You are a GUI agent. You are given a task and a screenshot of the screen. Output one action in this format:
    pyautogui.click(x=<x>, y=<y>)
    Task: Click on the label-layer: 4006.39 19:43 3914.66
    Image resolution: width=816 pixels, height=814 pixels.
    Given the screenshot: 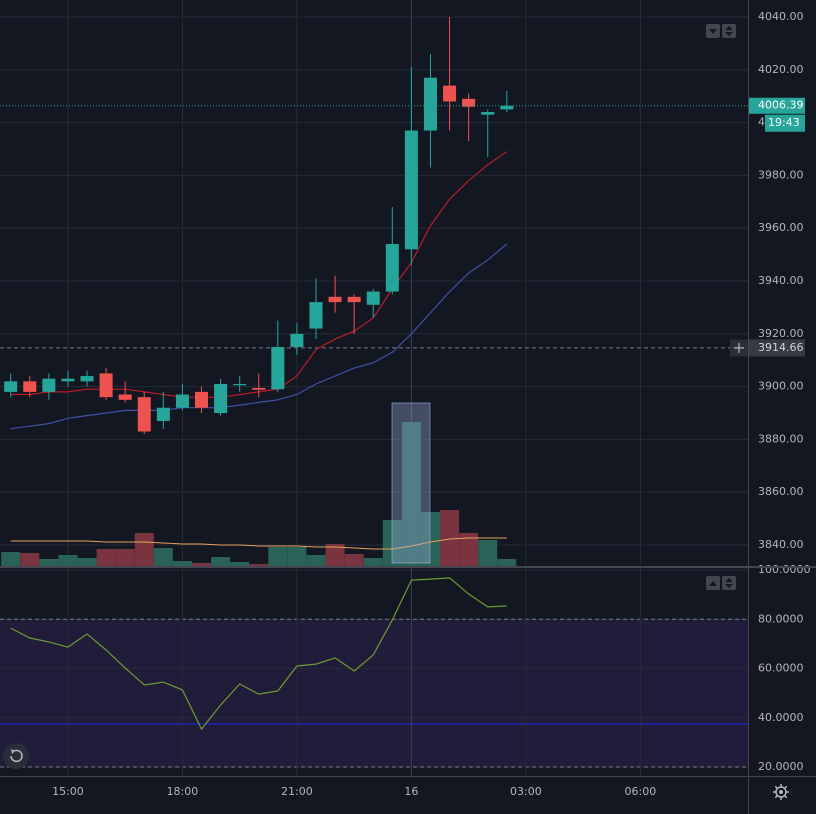 What is the action you would take?
    pyautogui.click(x=767, y=227)
    